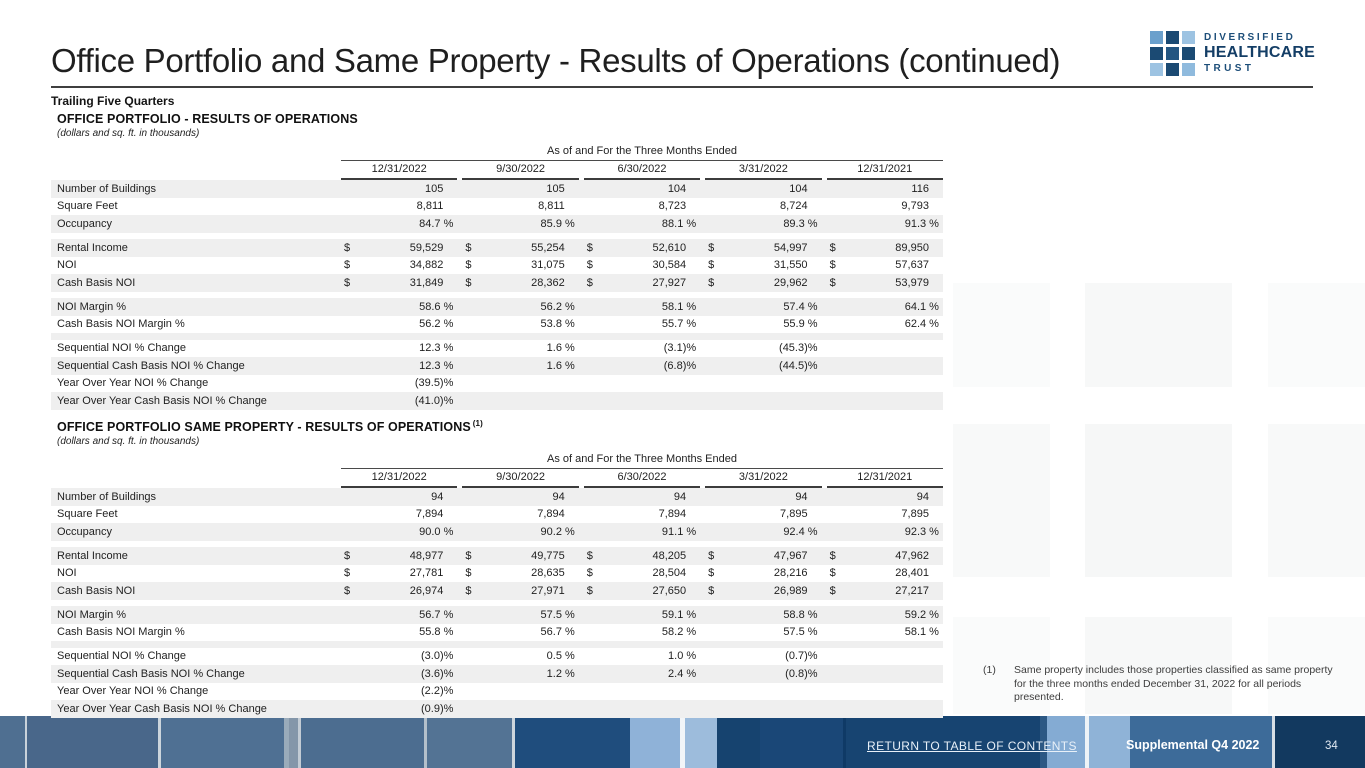  Describe the element at coordinates (497, 189) in the screenshot. I see `table-row: Number of Buildings 105 105 104 104 116` at that location.